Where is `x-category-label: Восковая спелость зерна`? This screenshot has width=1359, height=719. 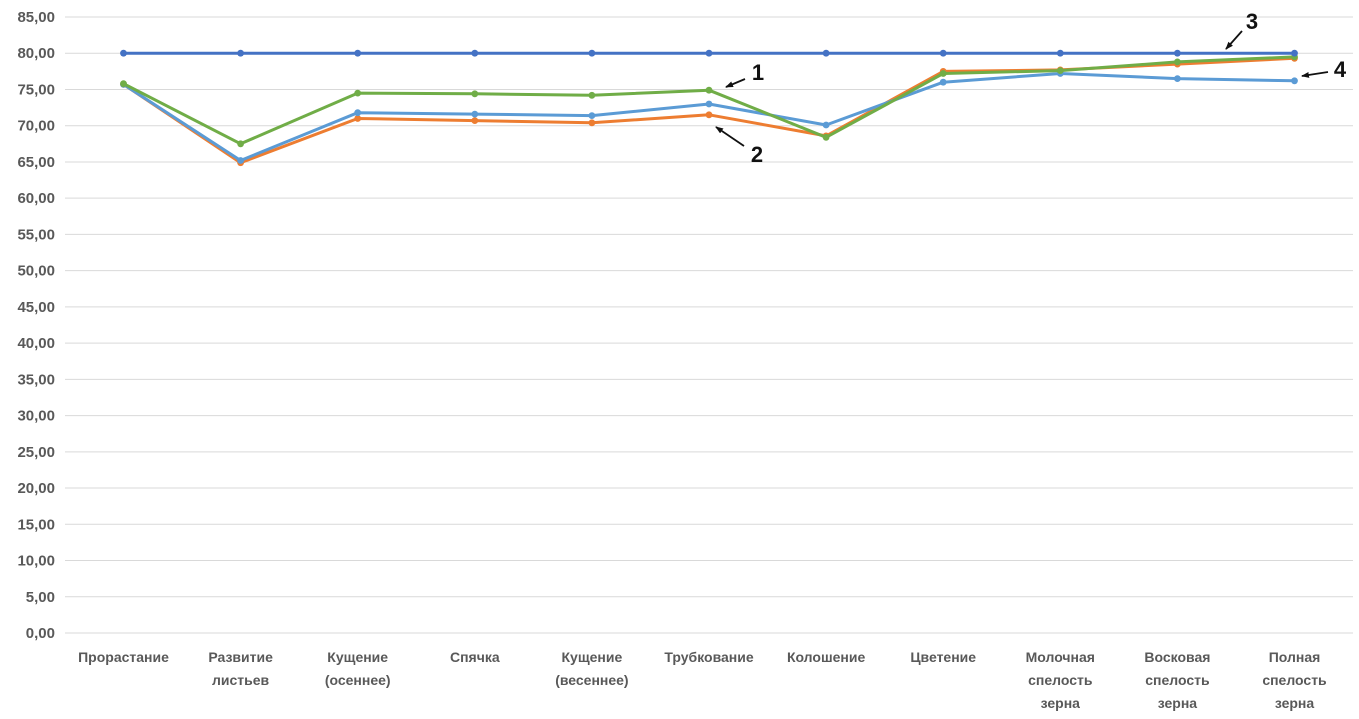
x-category-label: Восковая спелость зерна is located at coordinates (1177, 680).